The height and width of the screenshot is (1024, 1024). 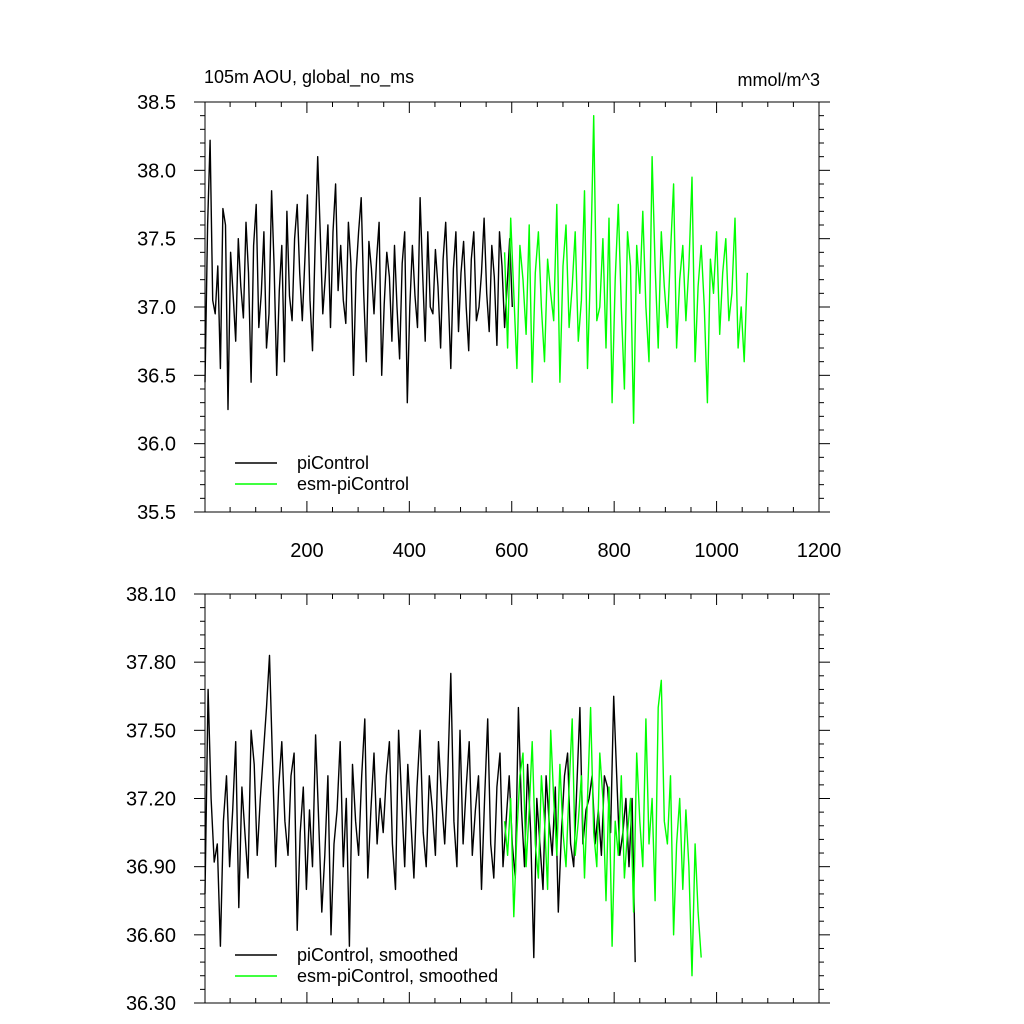 I want to click on legend-label: piControl, so click(x=333, y=463).